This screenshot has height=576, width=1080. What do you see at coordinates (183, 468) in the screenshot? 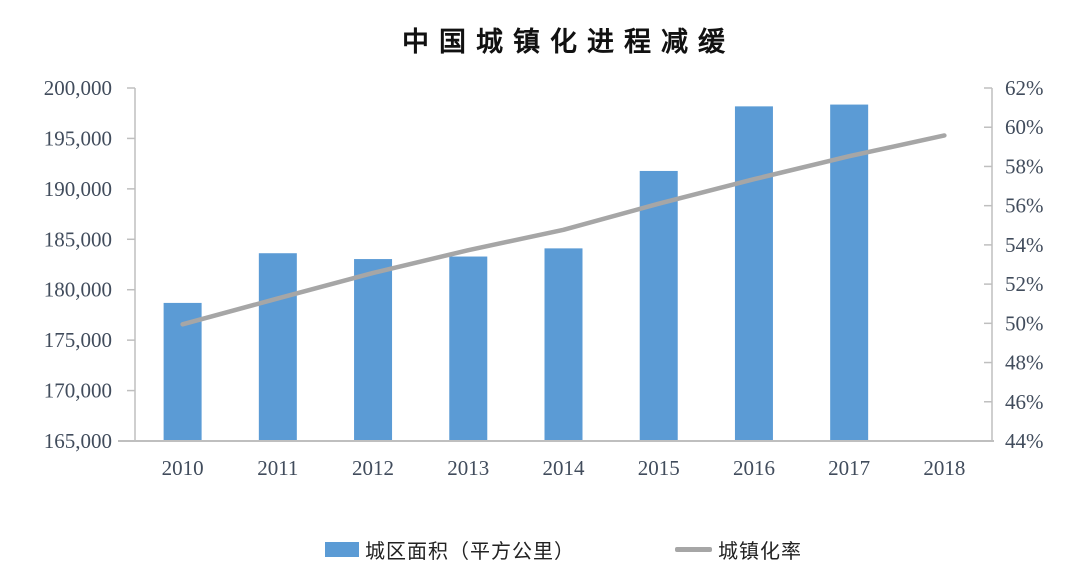
I see `svg-text: 2010` at bounding box center [183, 468].